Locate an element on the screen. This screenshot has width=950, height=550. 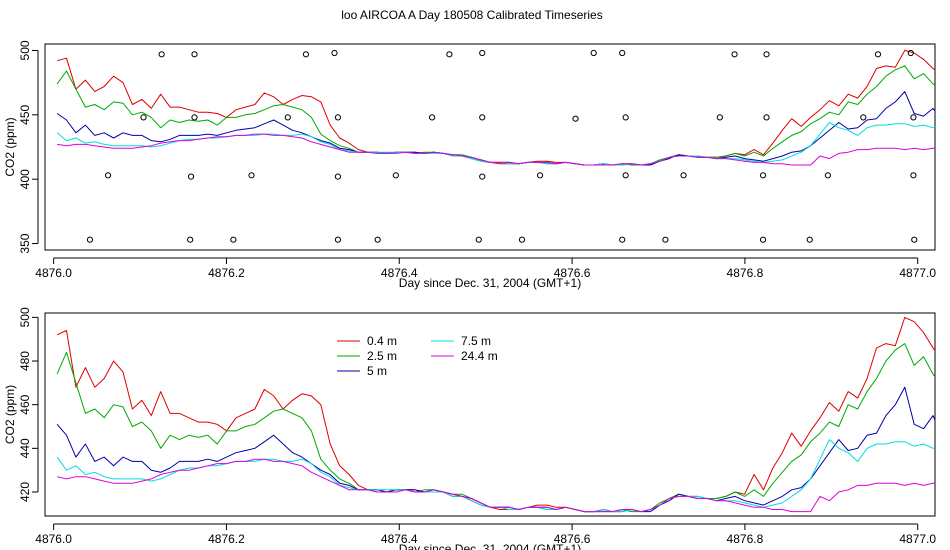
y-tick-label: 400 is located at coordinates (25, 179).